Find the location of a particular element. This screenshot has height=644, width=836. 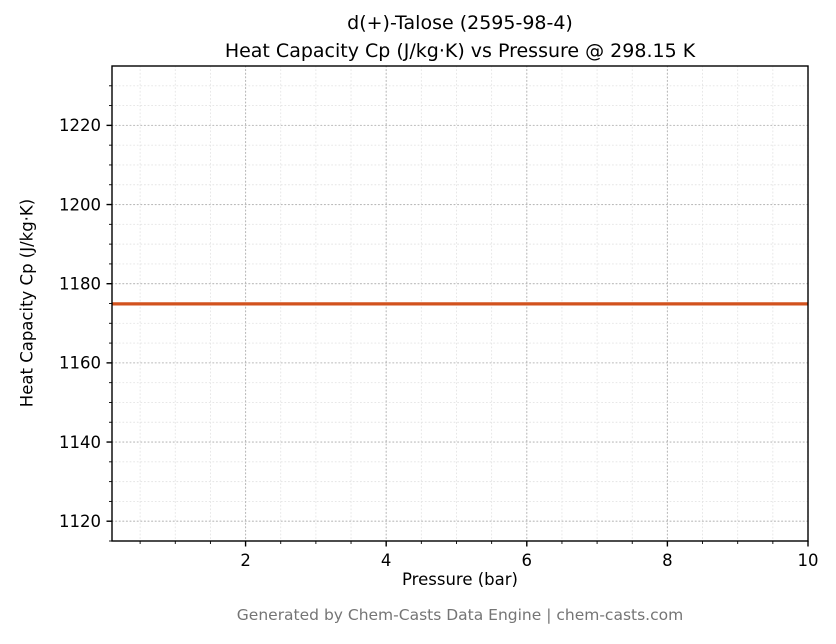

x-tick-label: 10 is located at coordinates (808, 560).